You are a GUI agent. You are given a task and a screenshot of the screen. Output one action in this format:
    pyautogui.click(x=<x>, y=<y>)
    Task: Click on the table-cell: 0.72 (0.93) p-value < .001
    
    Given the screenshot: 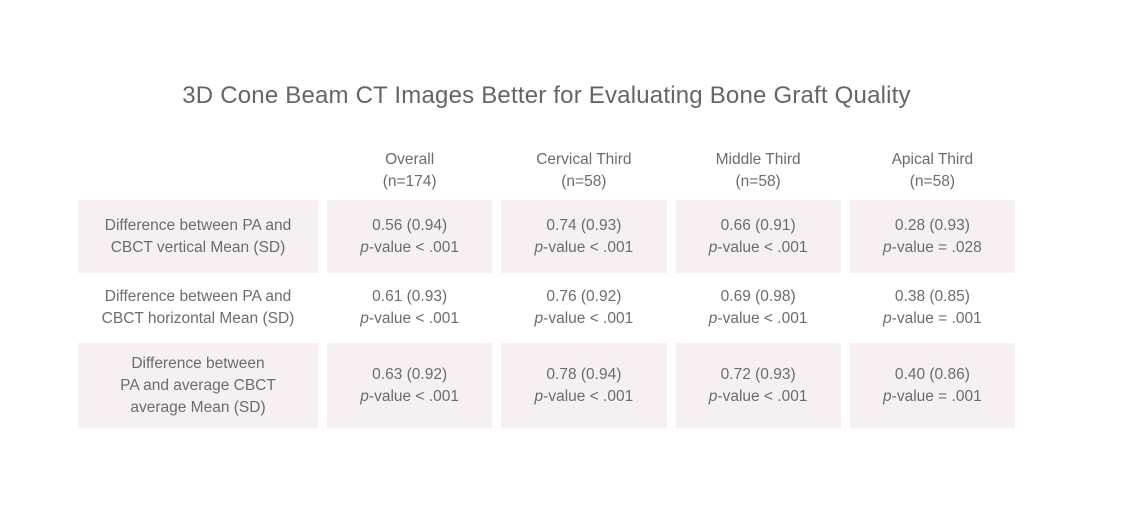 What is the action you would take?
    pyautogui.click(x=758, y=385)
    